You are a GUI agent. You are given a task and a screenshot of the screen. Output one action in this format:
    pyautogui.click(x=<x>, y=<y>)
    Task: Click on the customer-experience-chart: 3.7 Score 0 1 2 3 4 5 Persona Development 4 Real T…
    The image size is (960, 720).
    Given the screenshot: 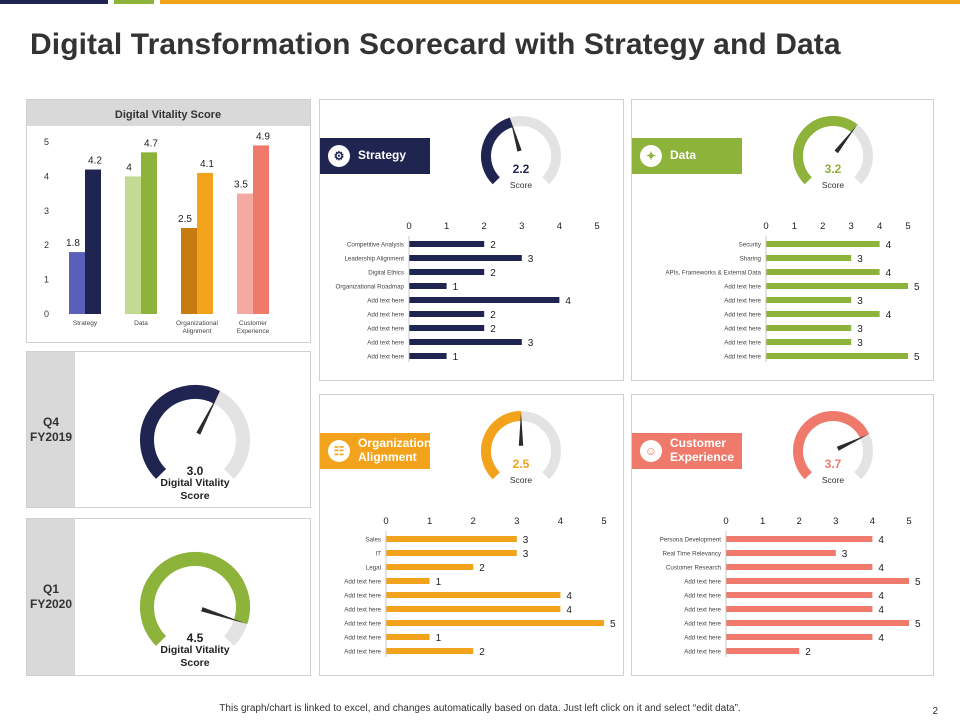 What is the action you would take?
    pyautogui.click(x=790, y=534)
    